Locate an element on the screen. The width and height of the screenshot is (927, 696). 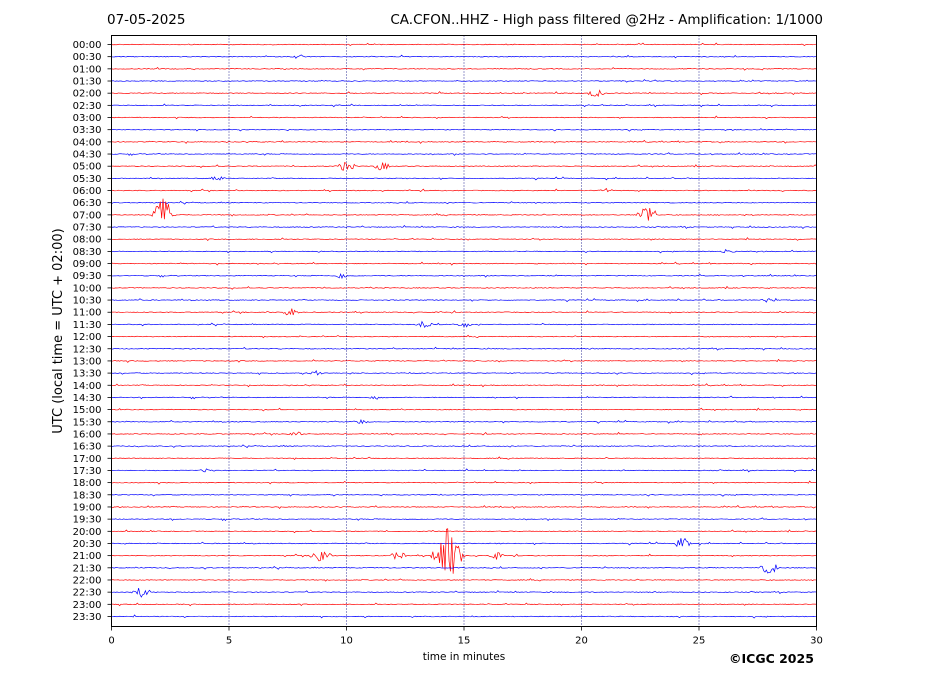
y-tick-label: 22:00 is located at coordinates (87, 580).